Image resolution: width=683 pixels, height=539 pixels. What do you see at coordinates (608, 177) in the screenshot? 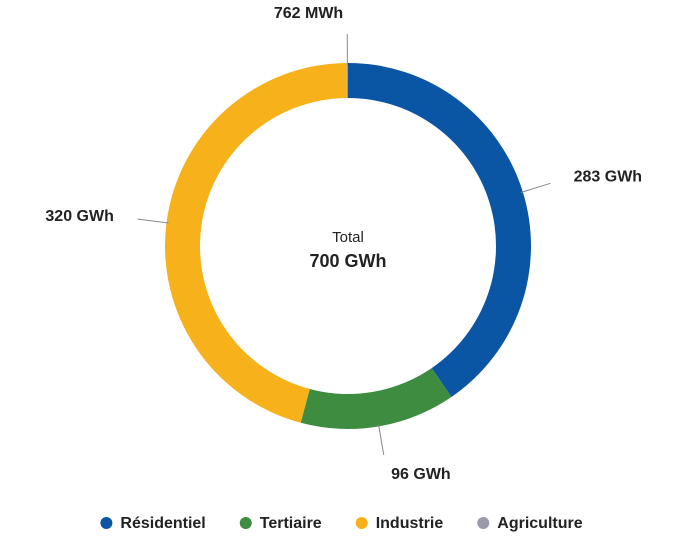
I see `value-label: 283 GWh` at bounding box center [608, 177].